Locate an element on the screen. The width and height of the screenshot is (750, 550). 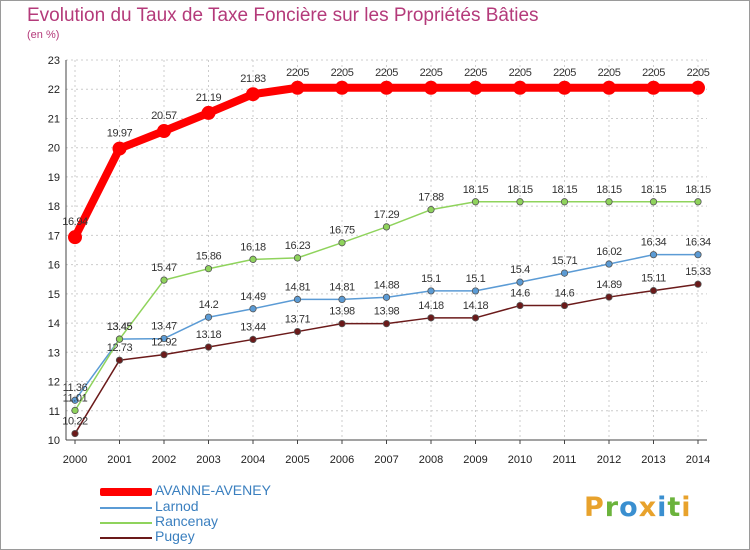
y-tick-label: 11 is located at coordinates (54, 412).